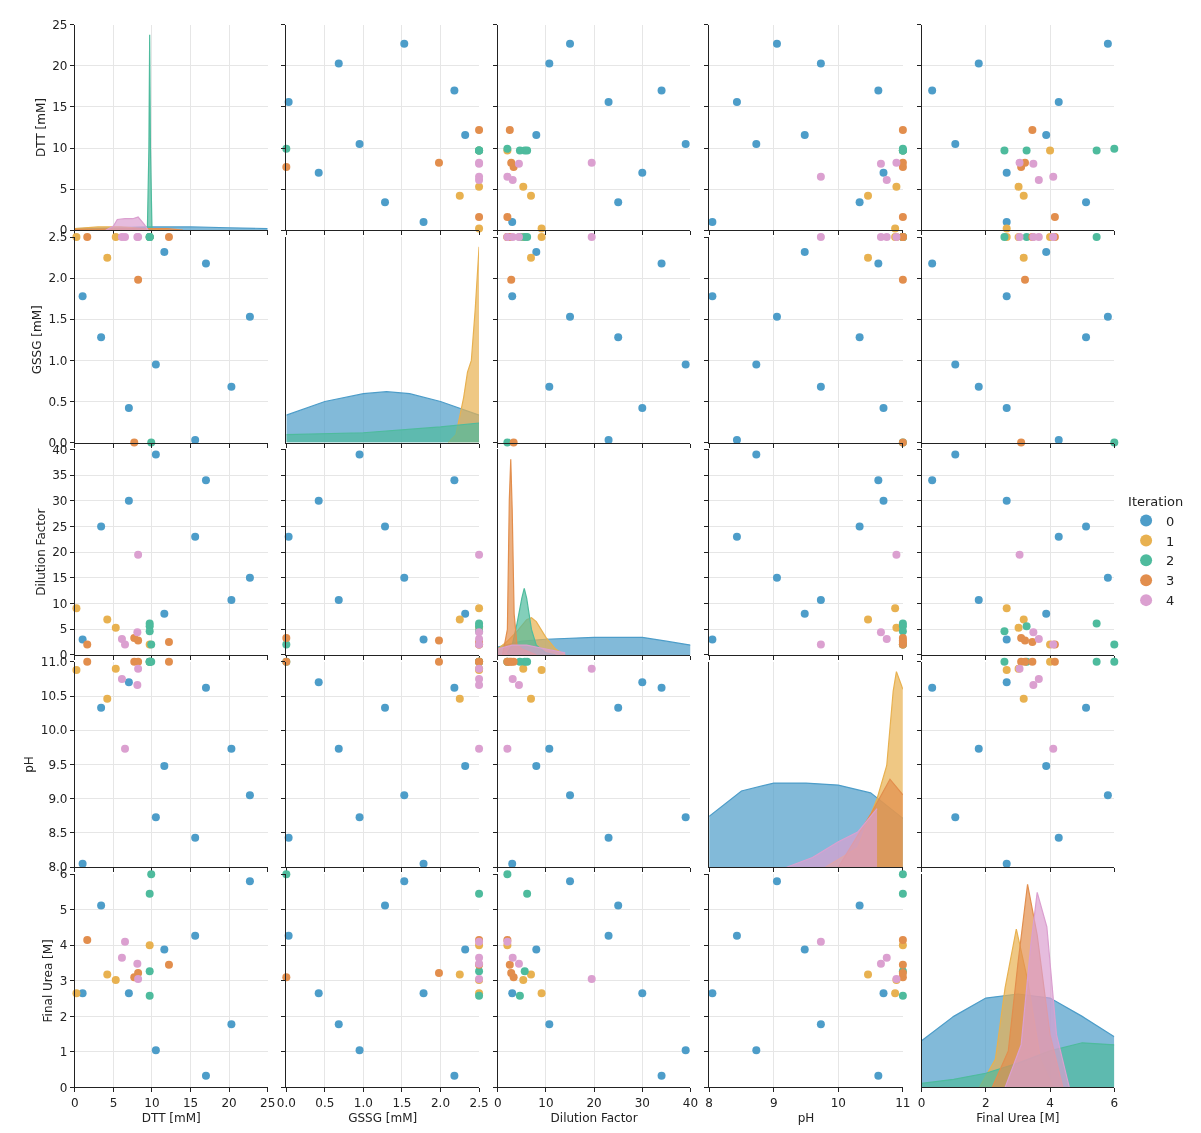  Describe the element at coordinates (58, 278) in the screenshot. I see `y-tick-label: 2.0` at that location.